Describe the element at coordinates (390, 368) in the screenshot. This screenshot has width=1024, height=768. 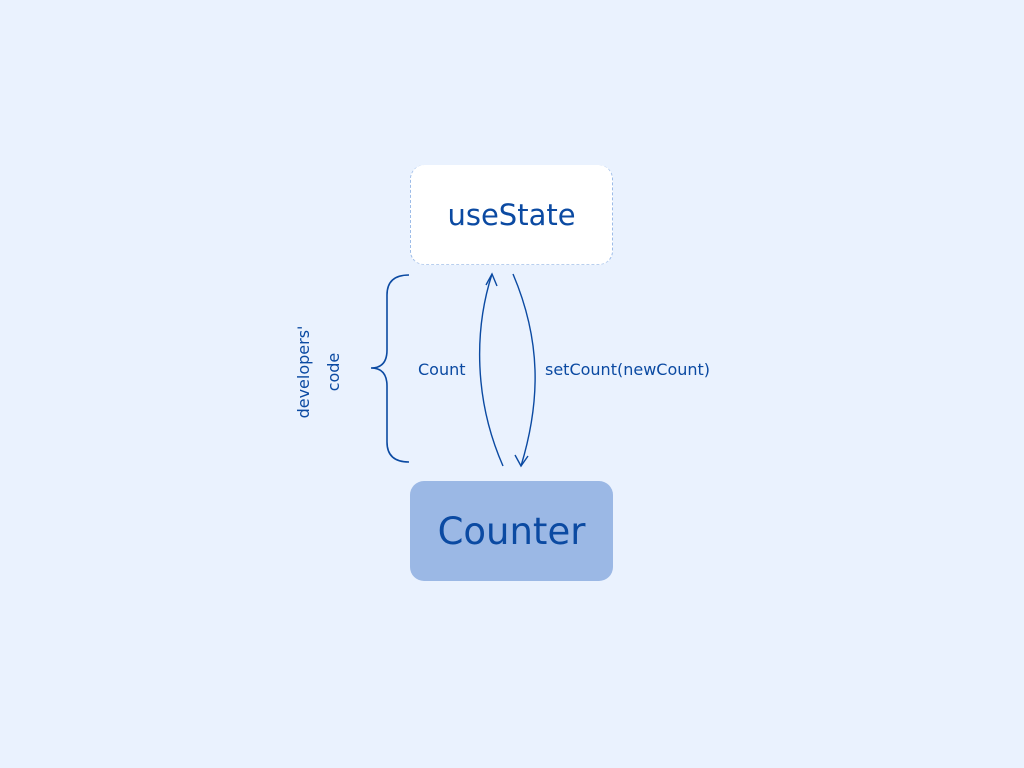
I see `curly-brace` at that location.